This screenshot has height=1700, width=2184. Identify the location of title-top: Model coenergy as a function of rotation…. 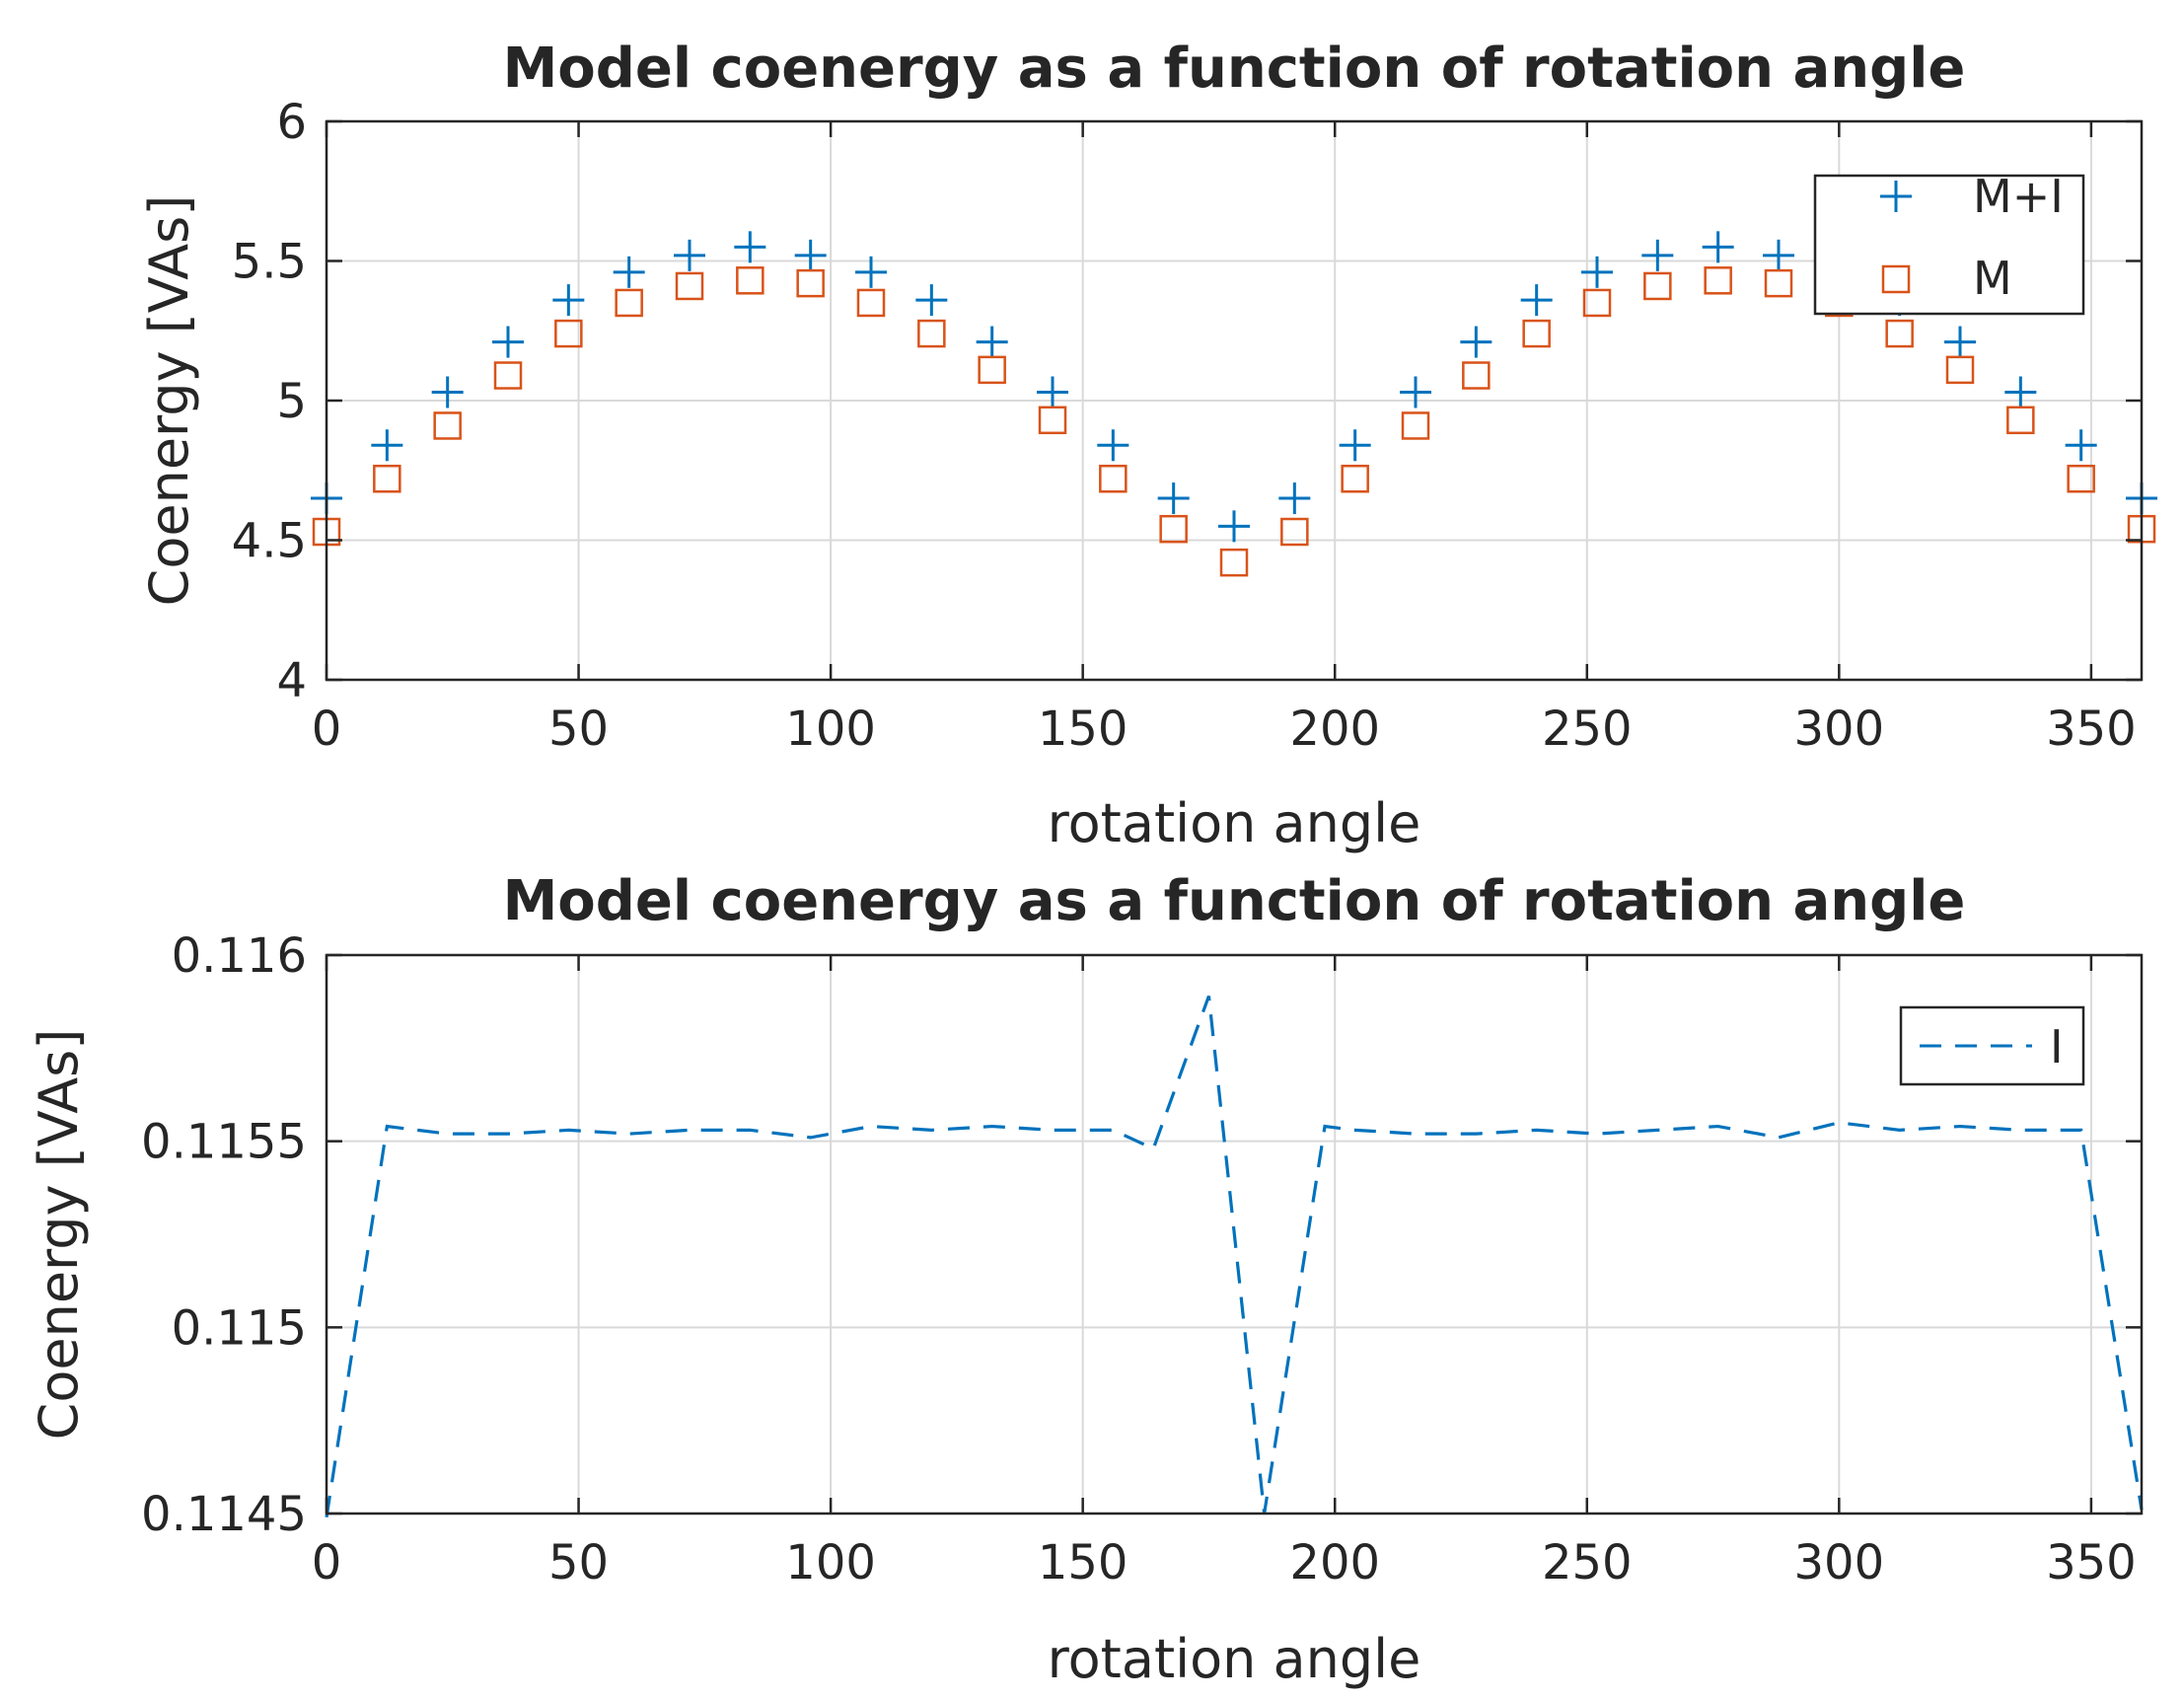
(1234, 69).